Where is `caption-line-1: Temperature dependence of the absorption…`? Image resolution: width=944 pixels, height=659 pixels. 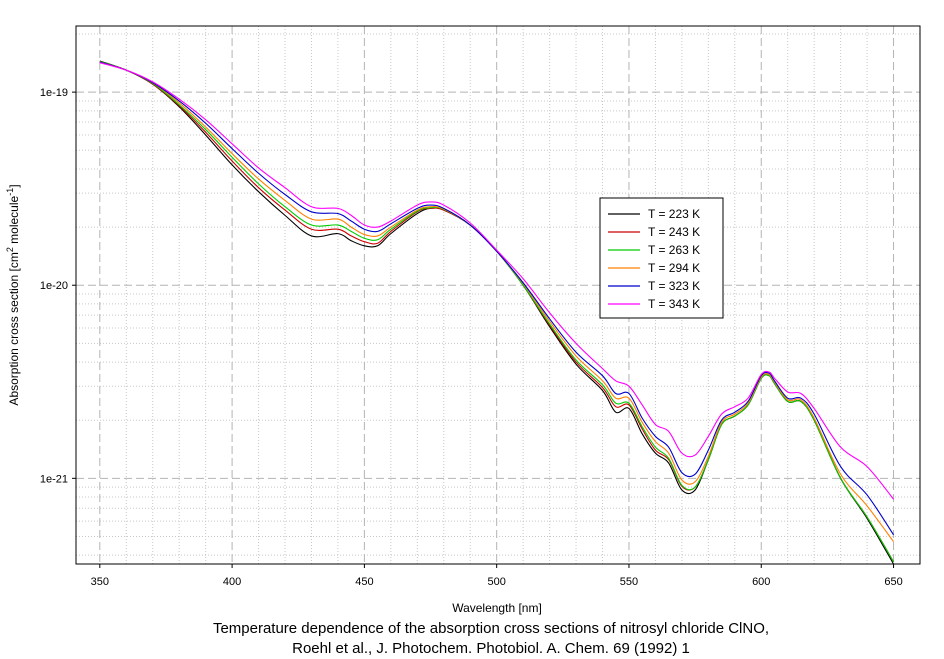
caption-line-1: Temperature dependence of the absorption… is located at coordinates (491, 628).